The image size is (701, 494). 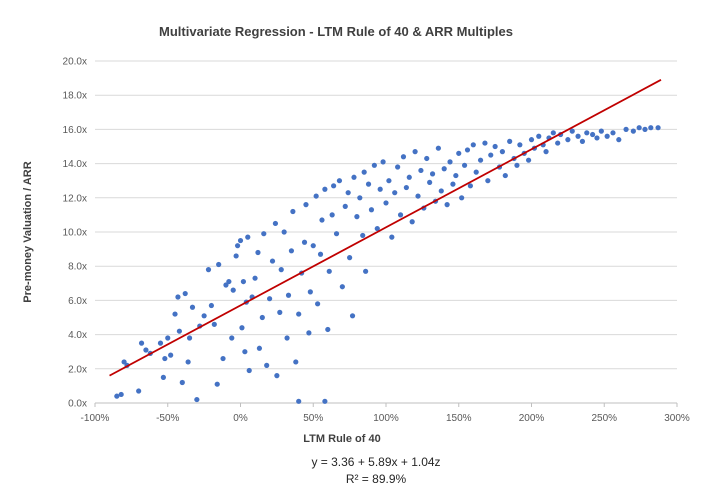 I want to click on x-tick-label: 0%, so click(x=240, y=418).